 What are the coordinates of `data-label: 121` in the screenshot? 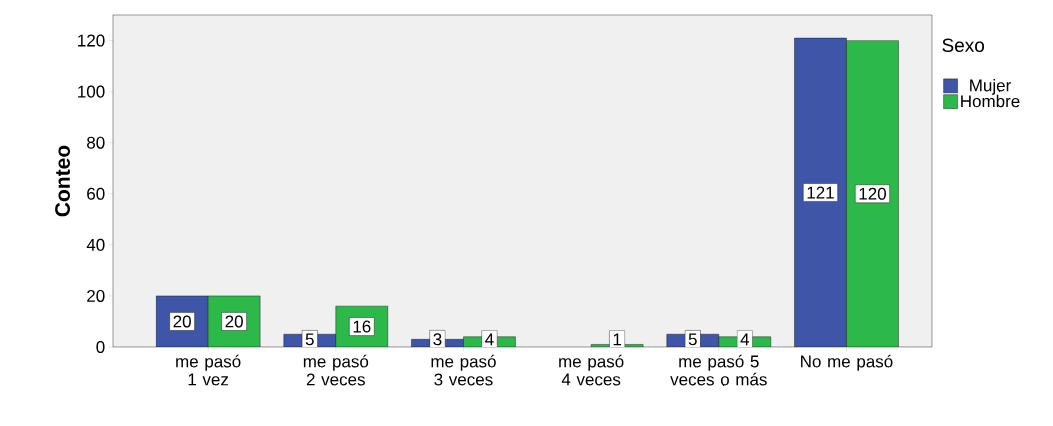 It's located at (820, 192).